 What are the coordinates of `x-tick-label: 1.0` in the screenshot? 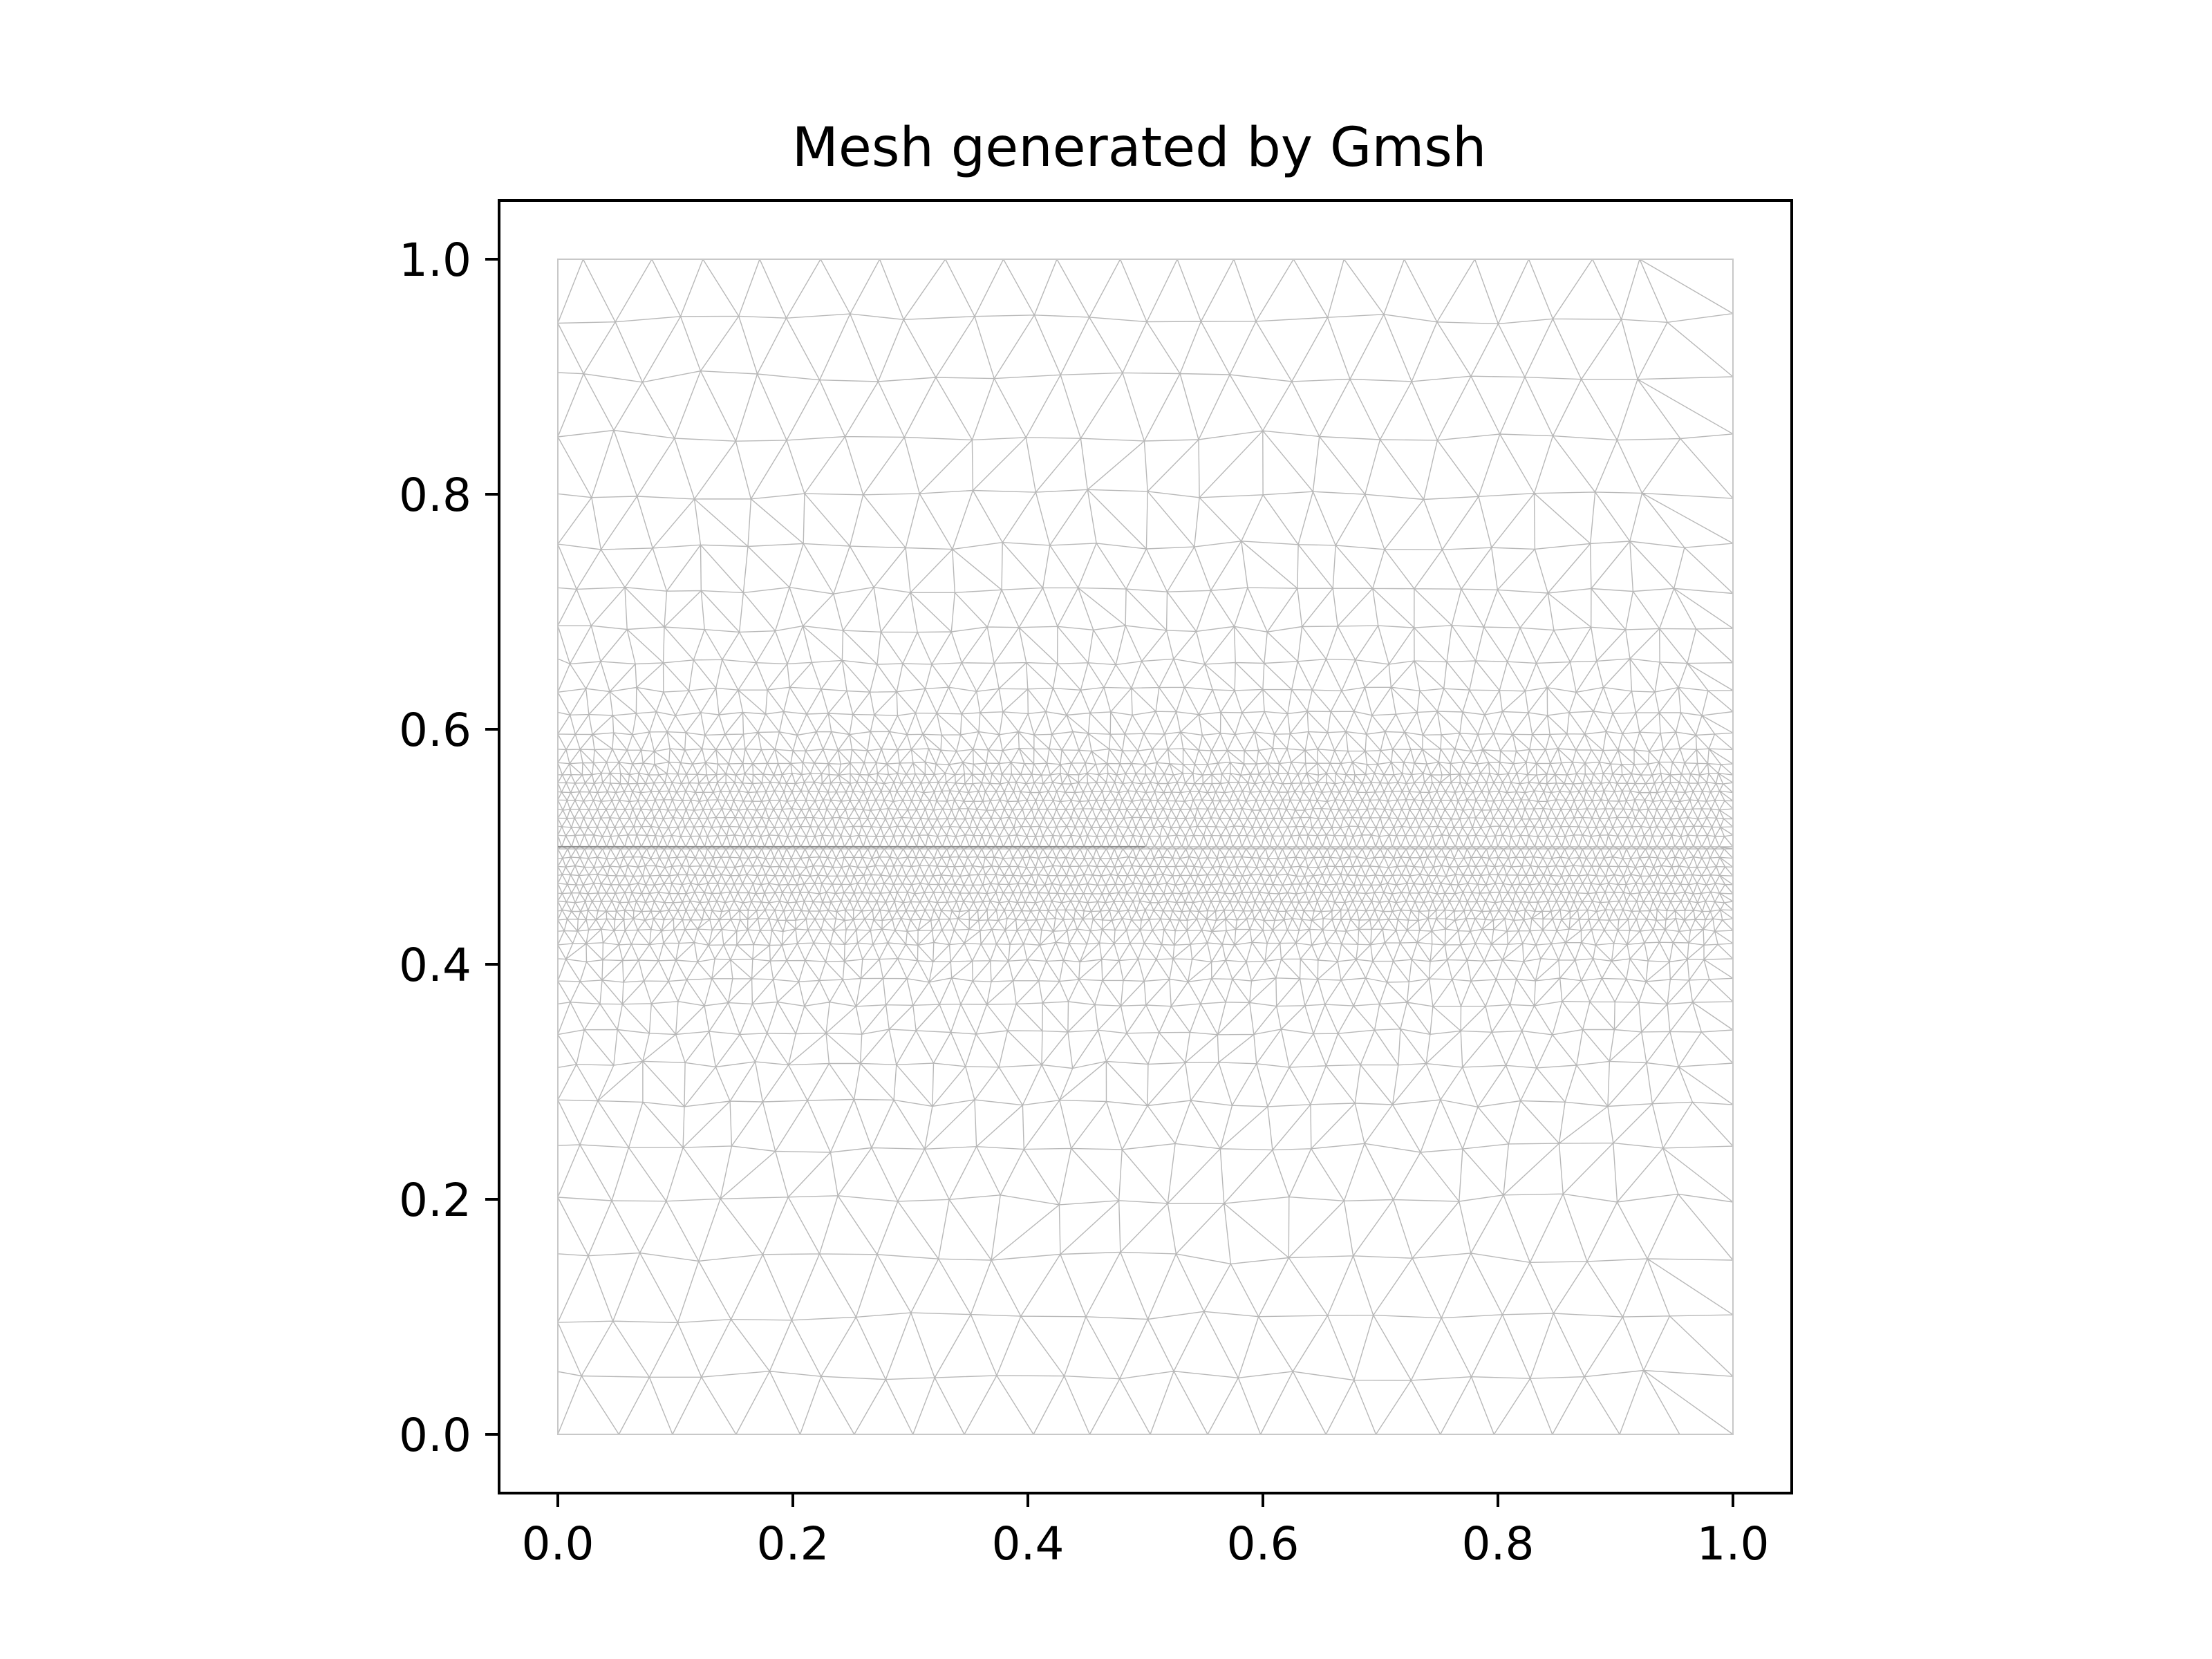 It's located at (1733, 1544).